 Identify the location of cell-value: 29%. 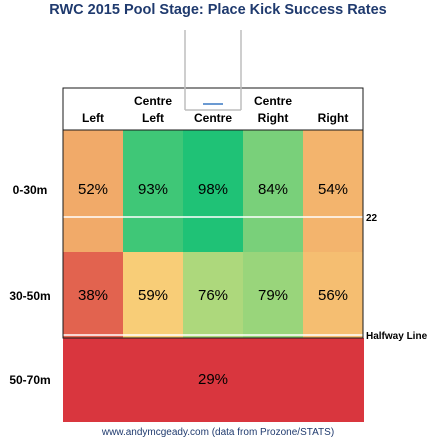
(213, 379).